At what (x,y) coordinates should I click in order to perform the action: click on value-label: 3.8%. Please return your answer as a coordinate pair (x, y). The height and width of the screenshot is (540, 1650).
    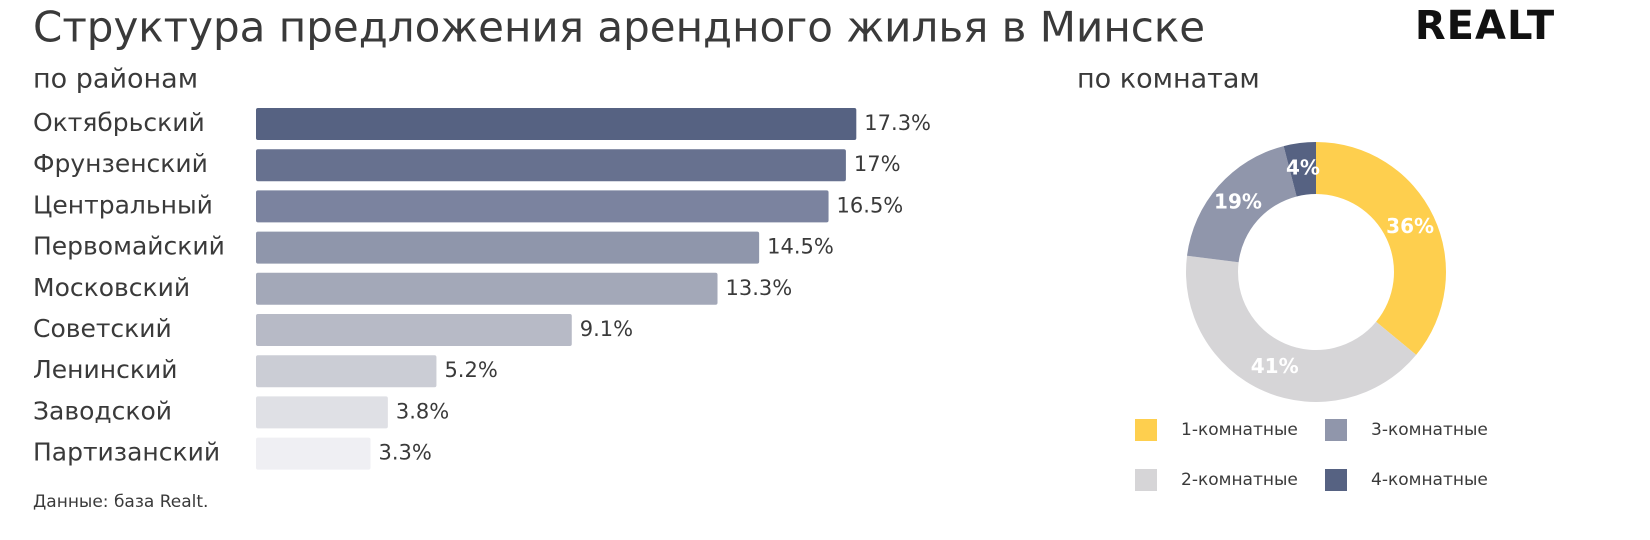
    Looking at the image, I should click on (422, 411).